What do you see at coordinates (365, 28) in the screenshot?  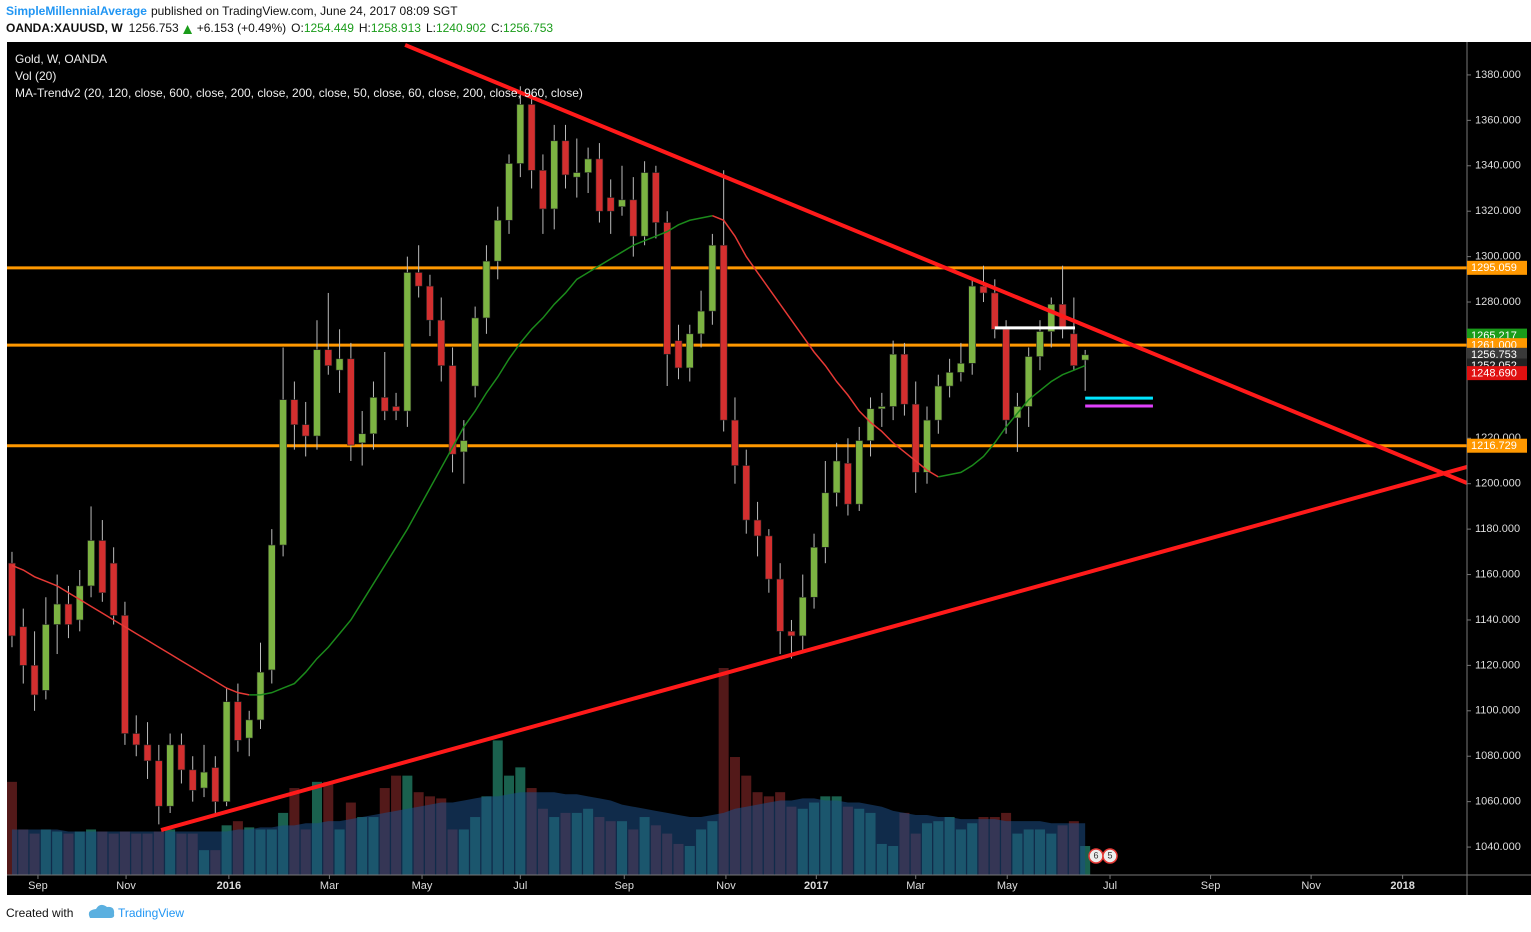 I see `ohlc-key: H:` at bounding box center [365, 28].